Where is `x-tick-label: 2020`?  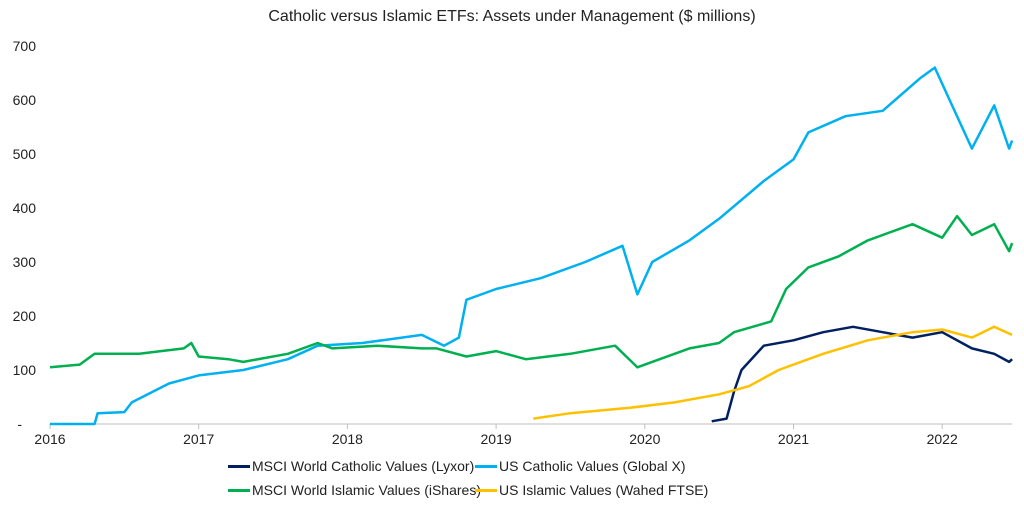 x-tick-label: 2020 is located at coordinates (644, 439).